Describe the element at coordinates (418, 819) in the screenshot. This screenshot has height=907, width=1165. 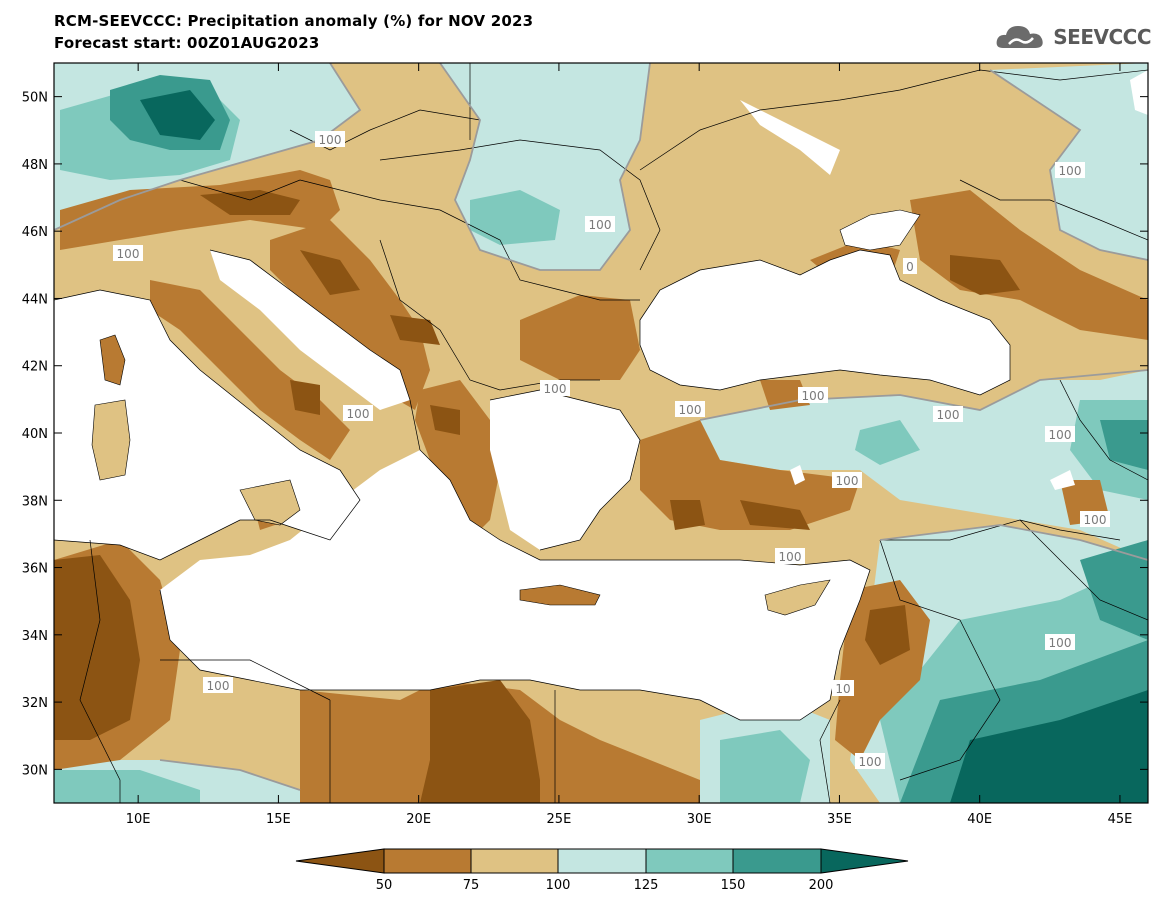
I see `x-tick-label: 20E` at that location.